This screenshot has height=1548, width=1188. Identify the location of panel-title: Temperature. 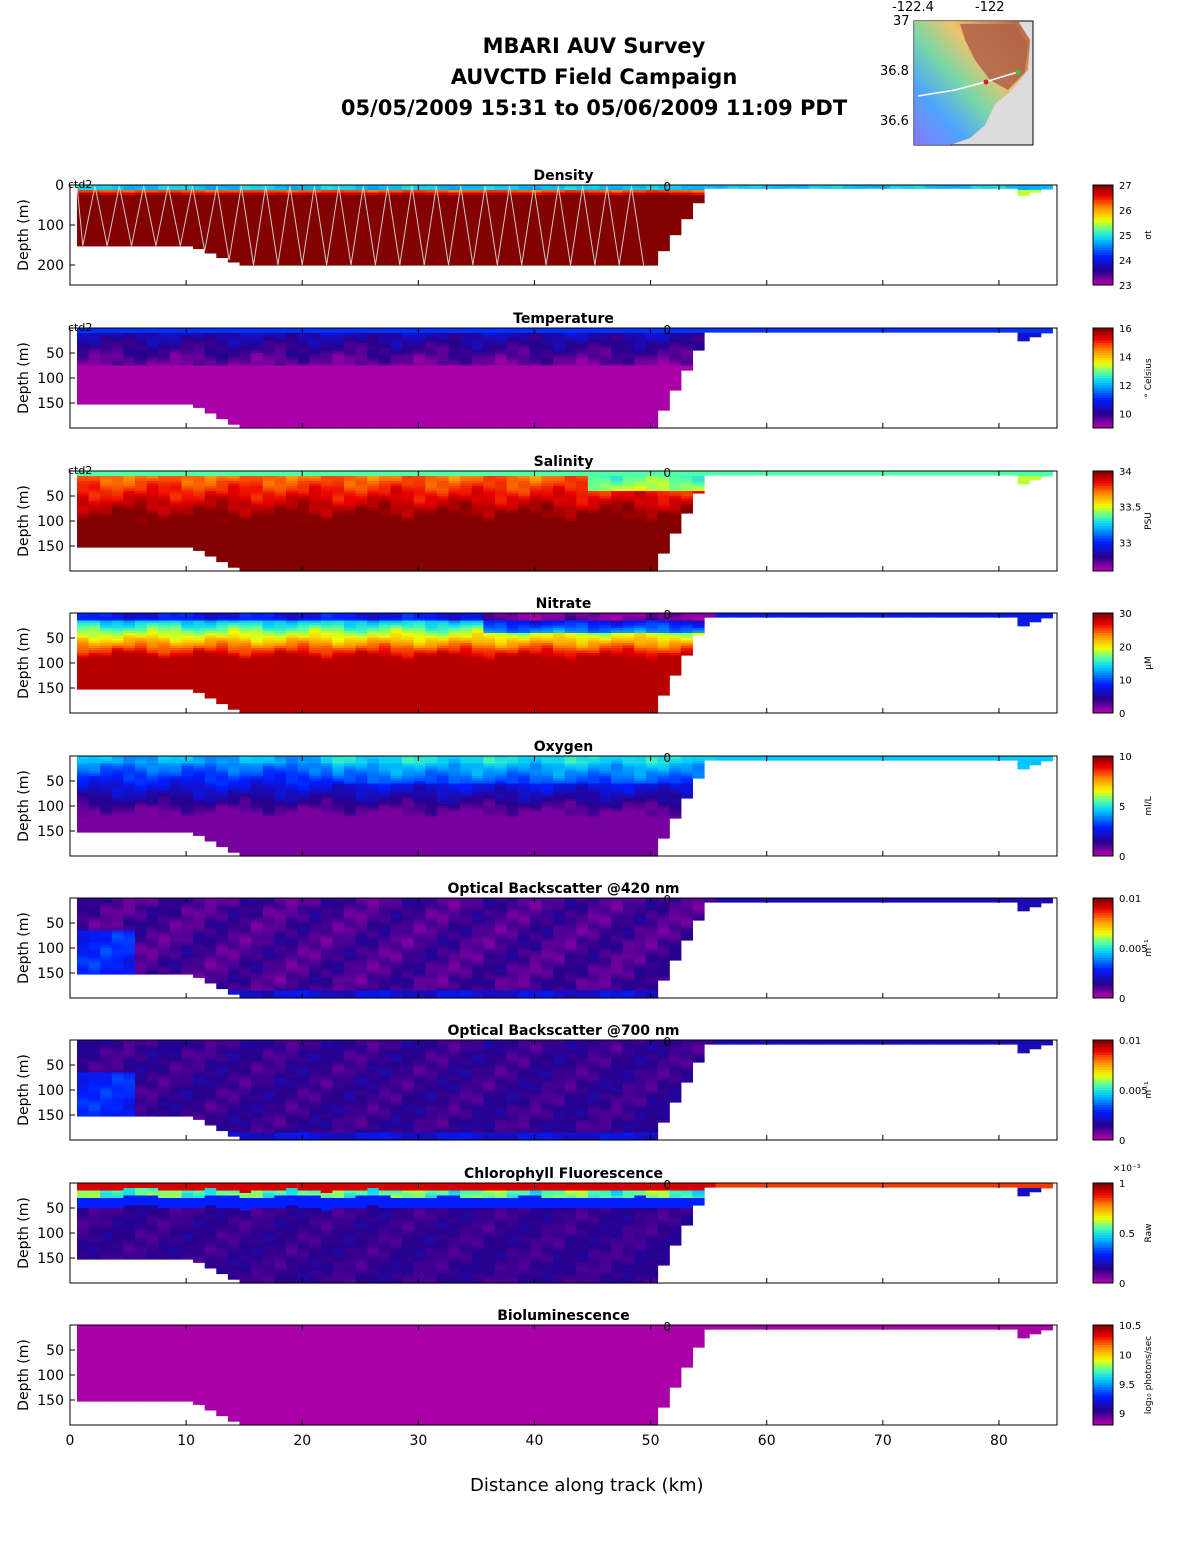
(563, 319).